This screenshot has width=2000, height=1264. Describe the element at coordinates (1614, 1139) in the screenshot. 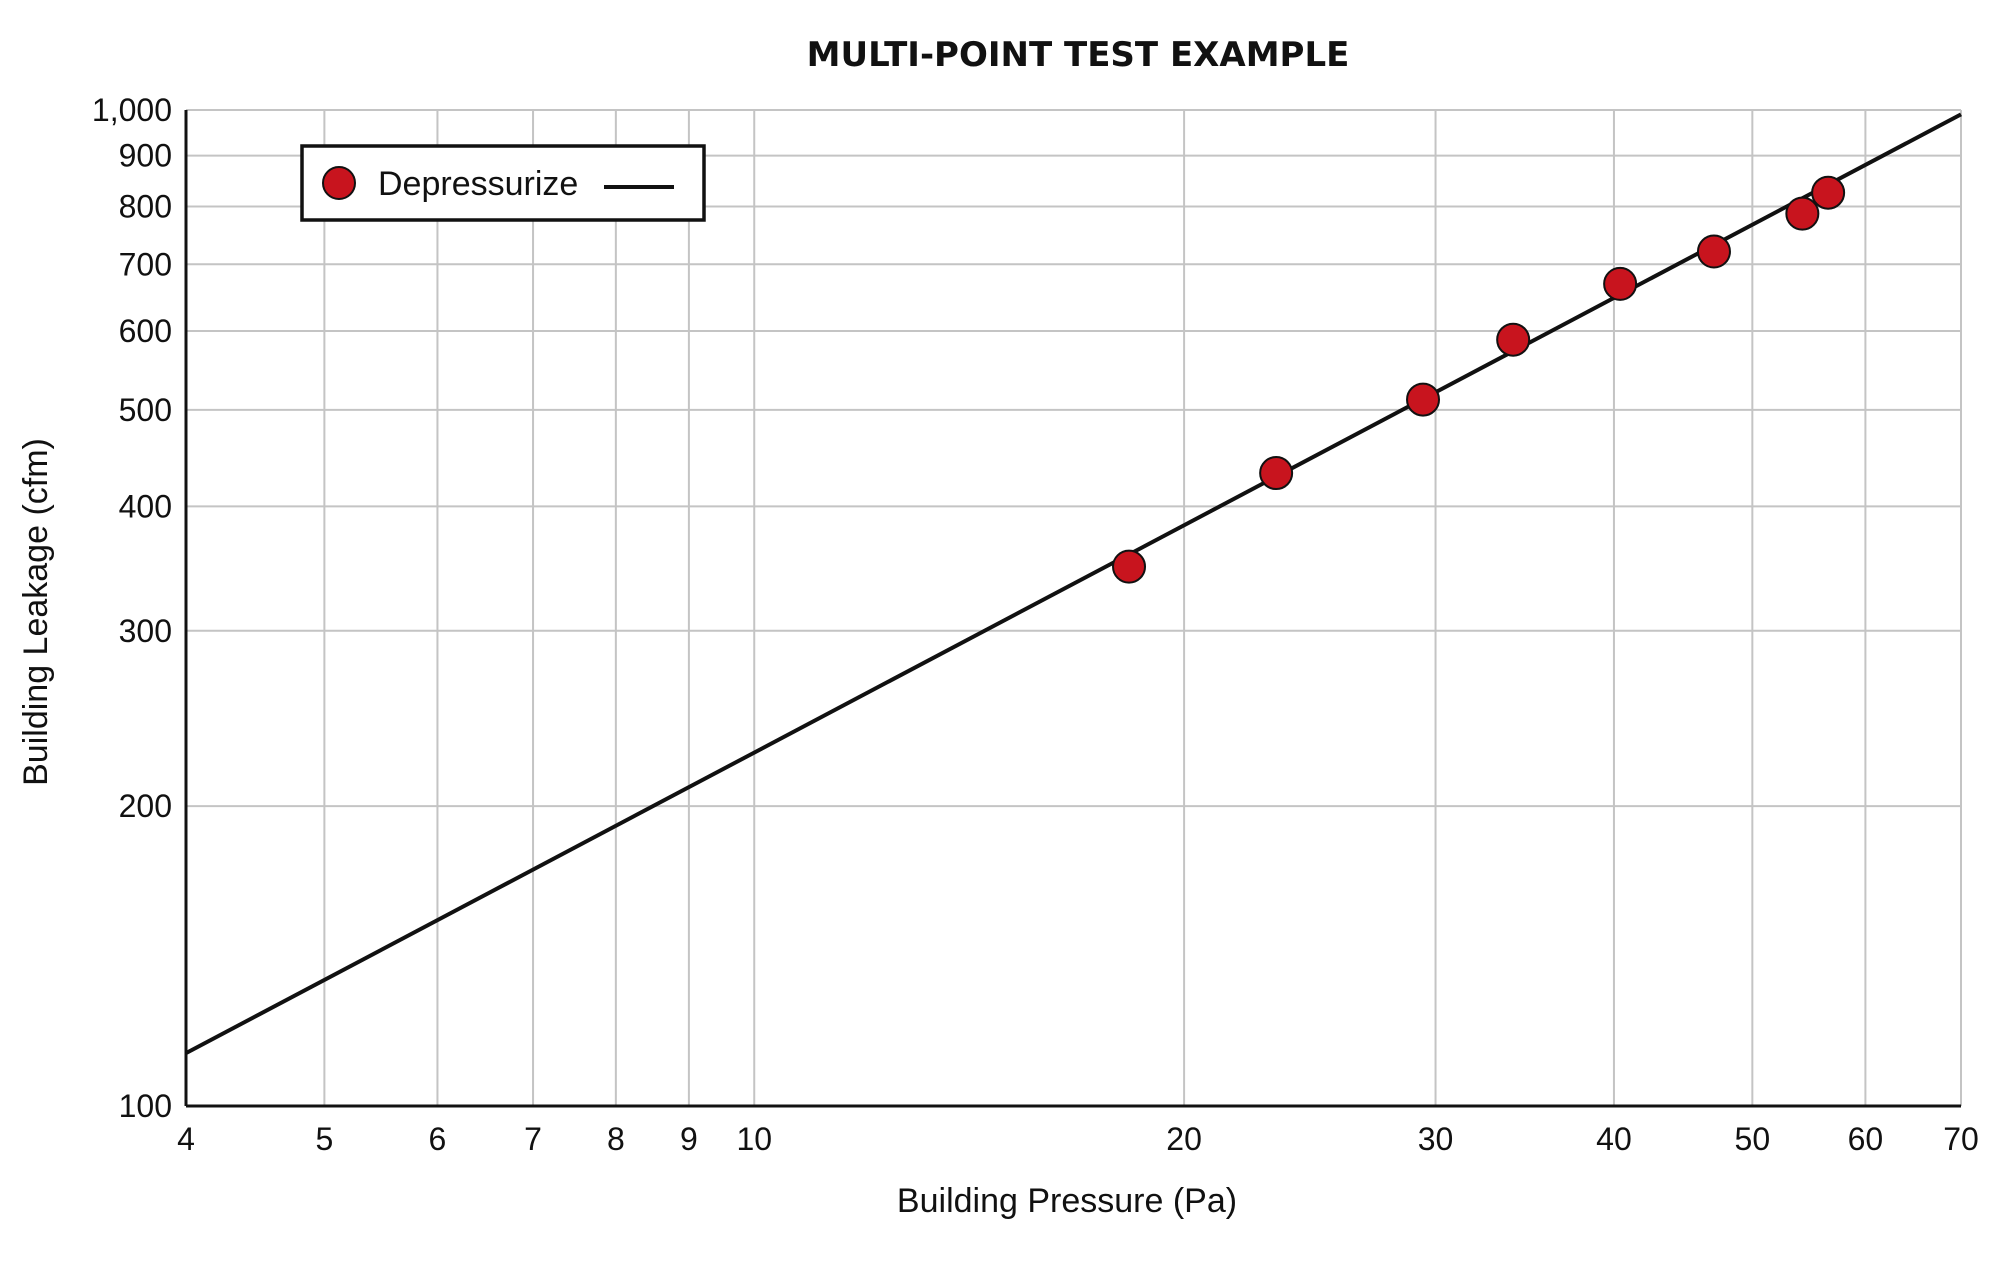

I see `x-tick-label: 40` at that location.